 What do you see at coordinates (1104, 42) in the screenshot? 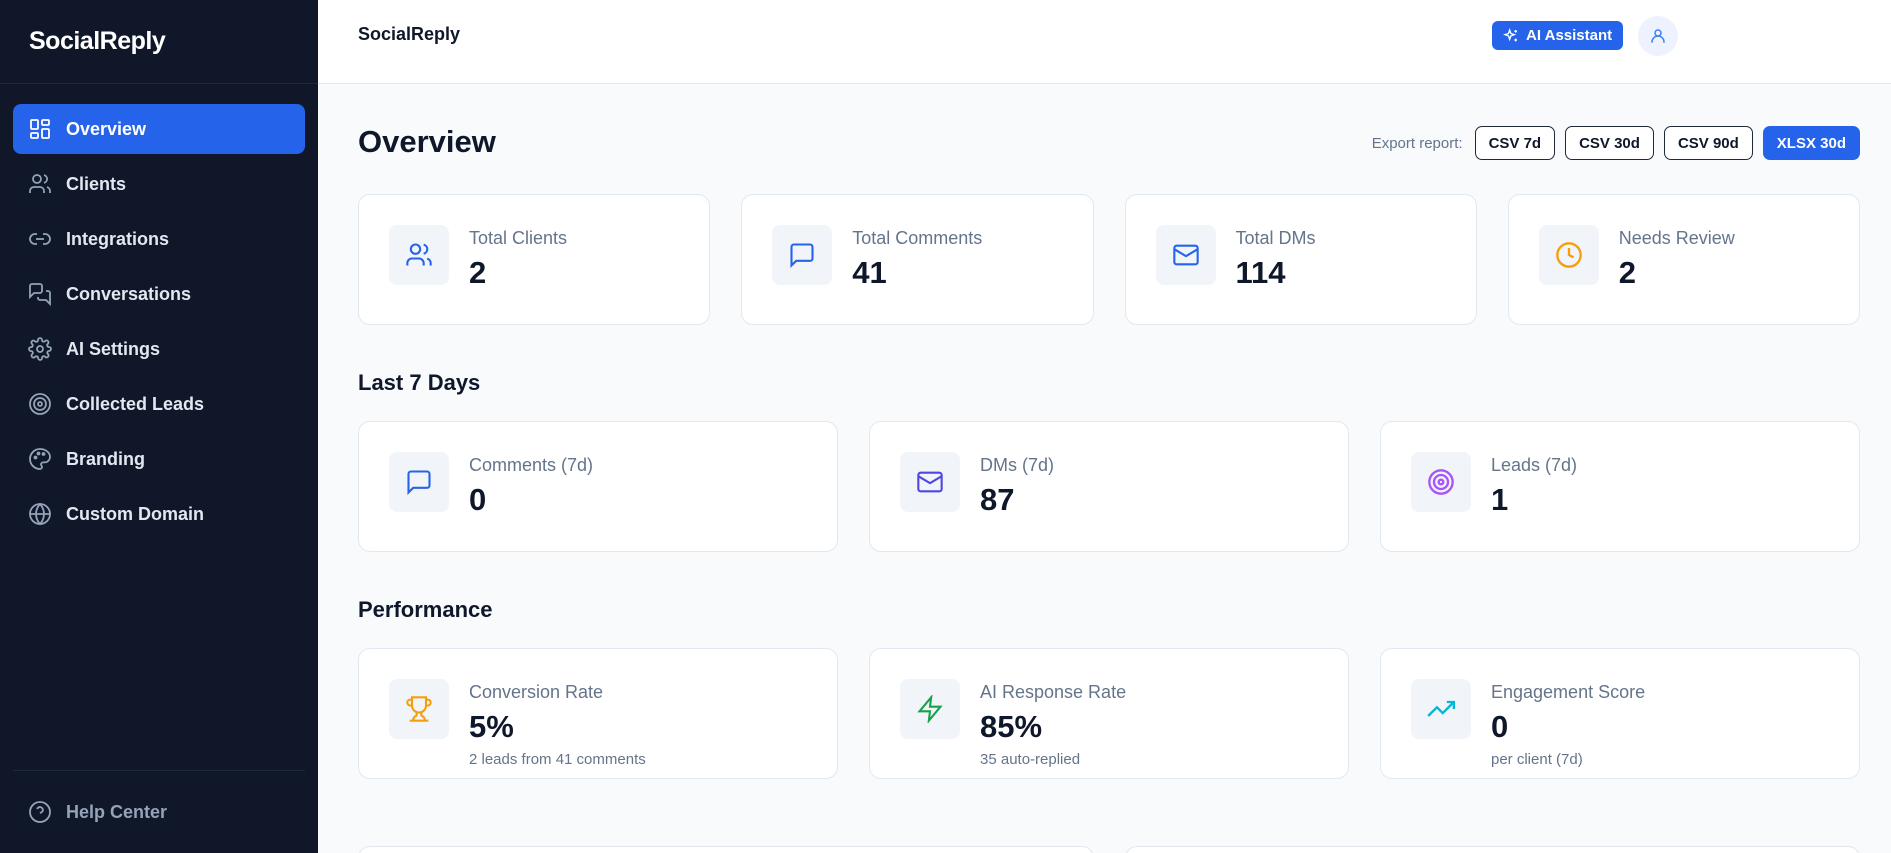
I see `topbar: SocialReply AI Assistant` at bounding box center [1104, 42].